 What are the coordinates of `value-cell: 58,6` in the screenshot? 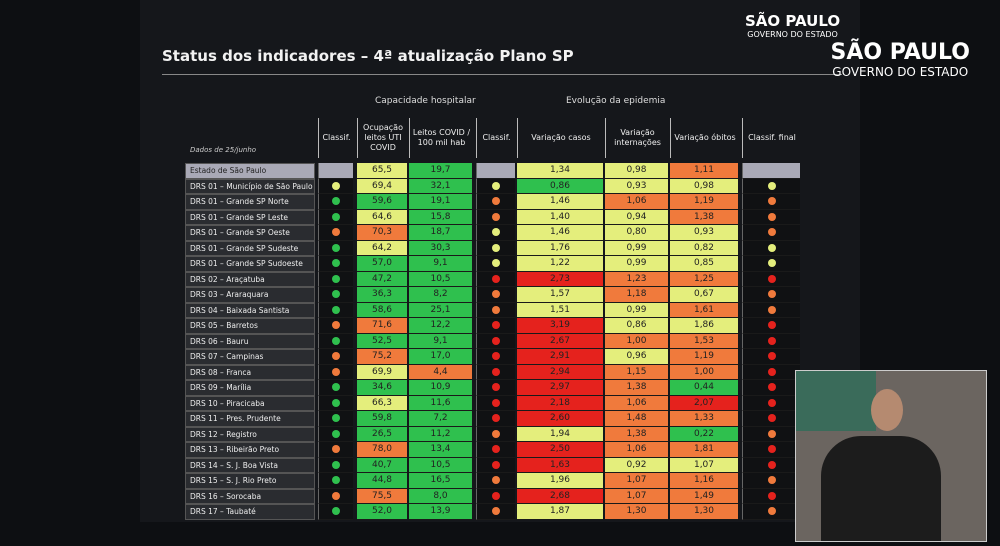 It's located at (382, 310).